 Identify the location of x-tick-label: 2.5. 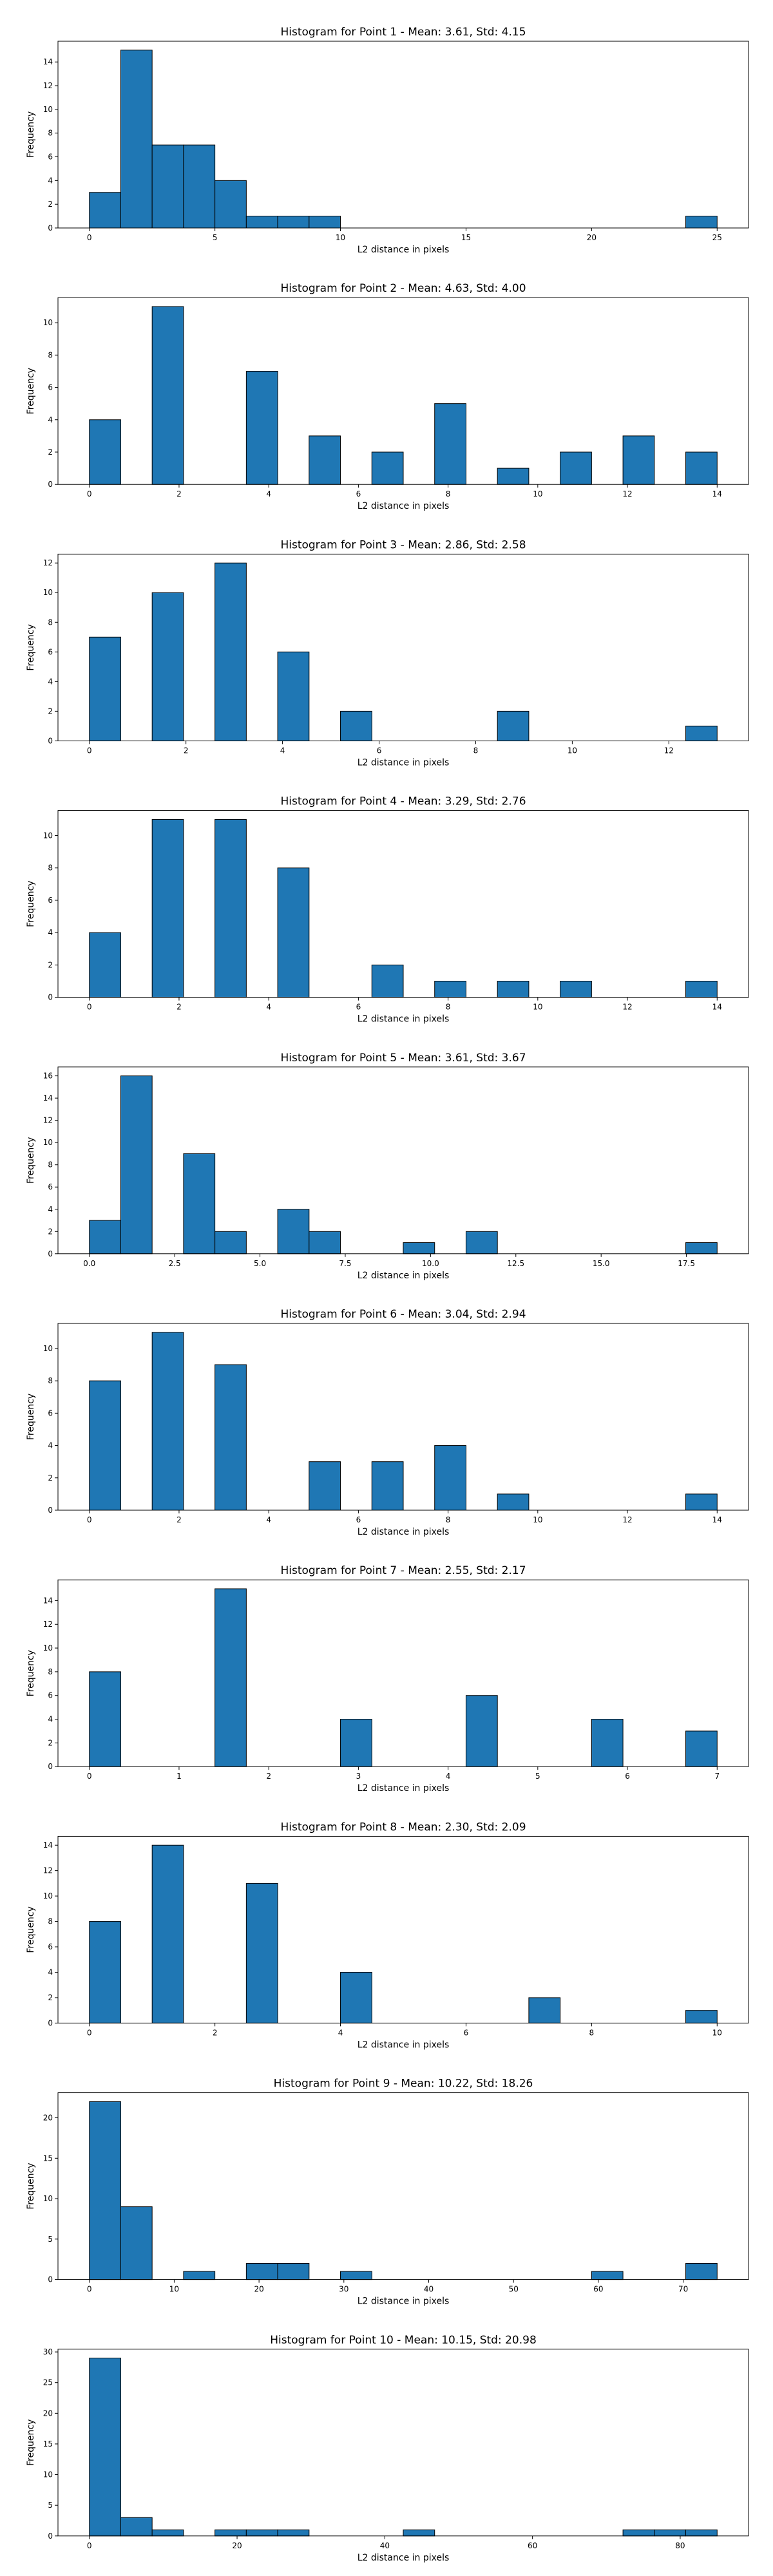
(175, 1263).